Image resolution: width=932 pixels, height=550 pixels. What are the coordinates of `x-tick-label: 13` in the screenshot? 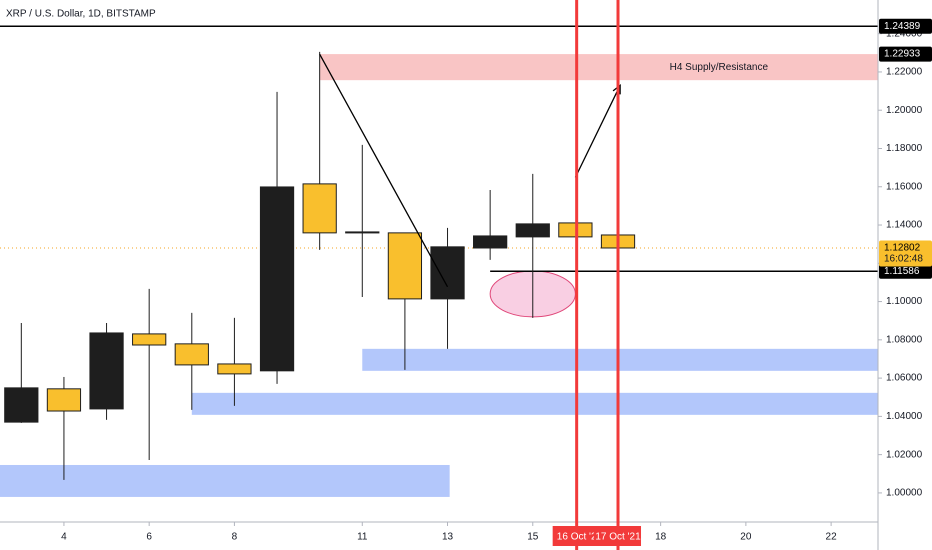 It's located at (448, 537).